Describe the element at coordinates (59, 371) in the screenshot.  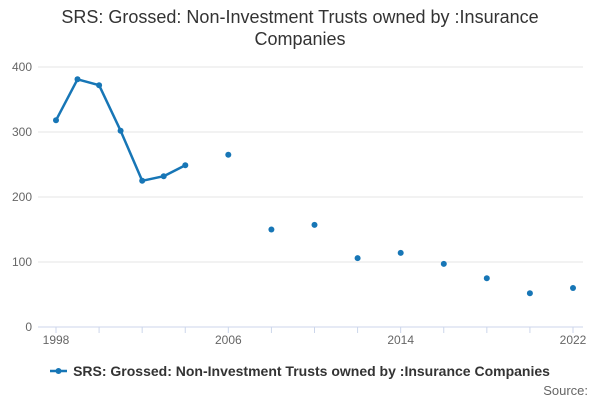
I see `legend-marker-icon` at that location.